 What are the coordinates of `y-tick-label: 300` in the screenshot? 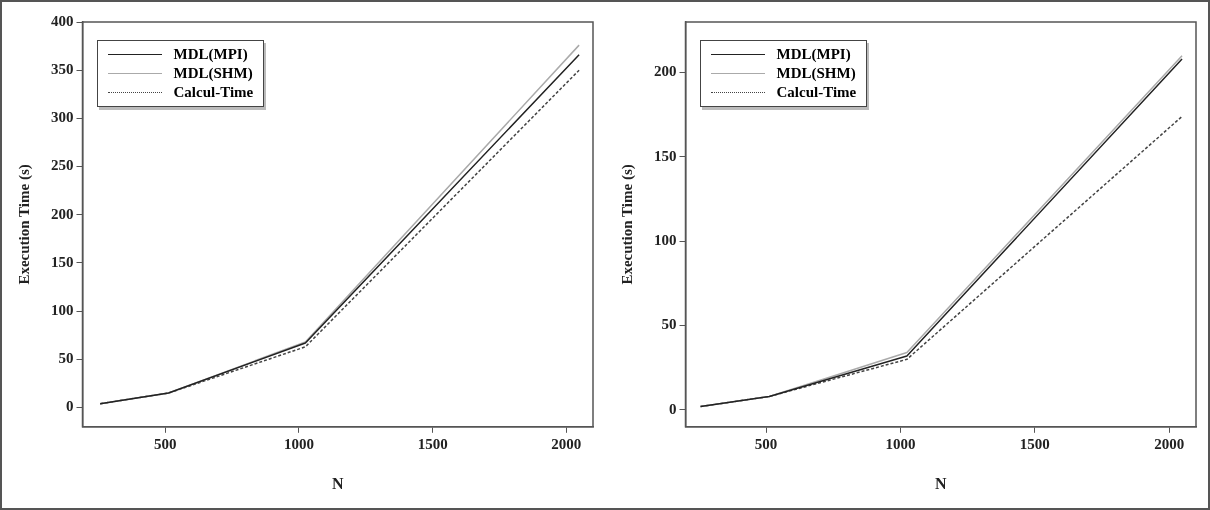 It's located at (62, 117).